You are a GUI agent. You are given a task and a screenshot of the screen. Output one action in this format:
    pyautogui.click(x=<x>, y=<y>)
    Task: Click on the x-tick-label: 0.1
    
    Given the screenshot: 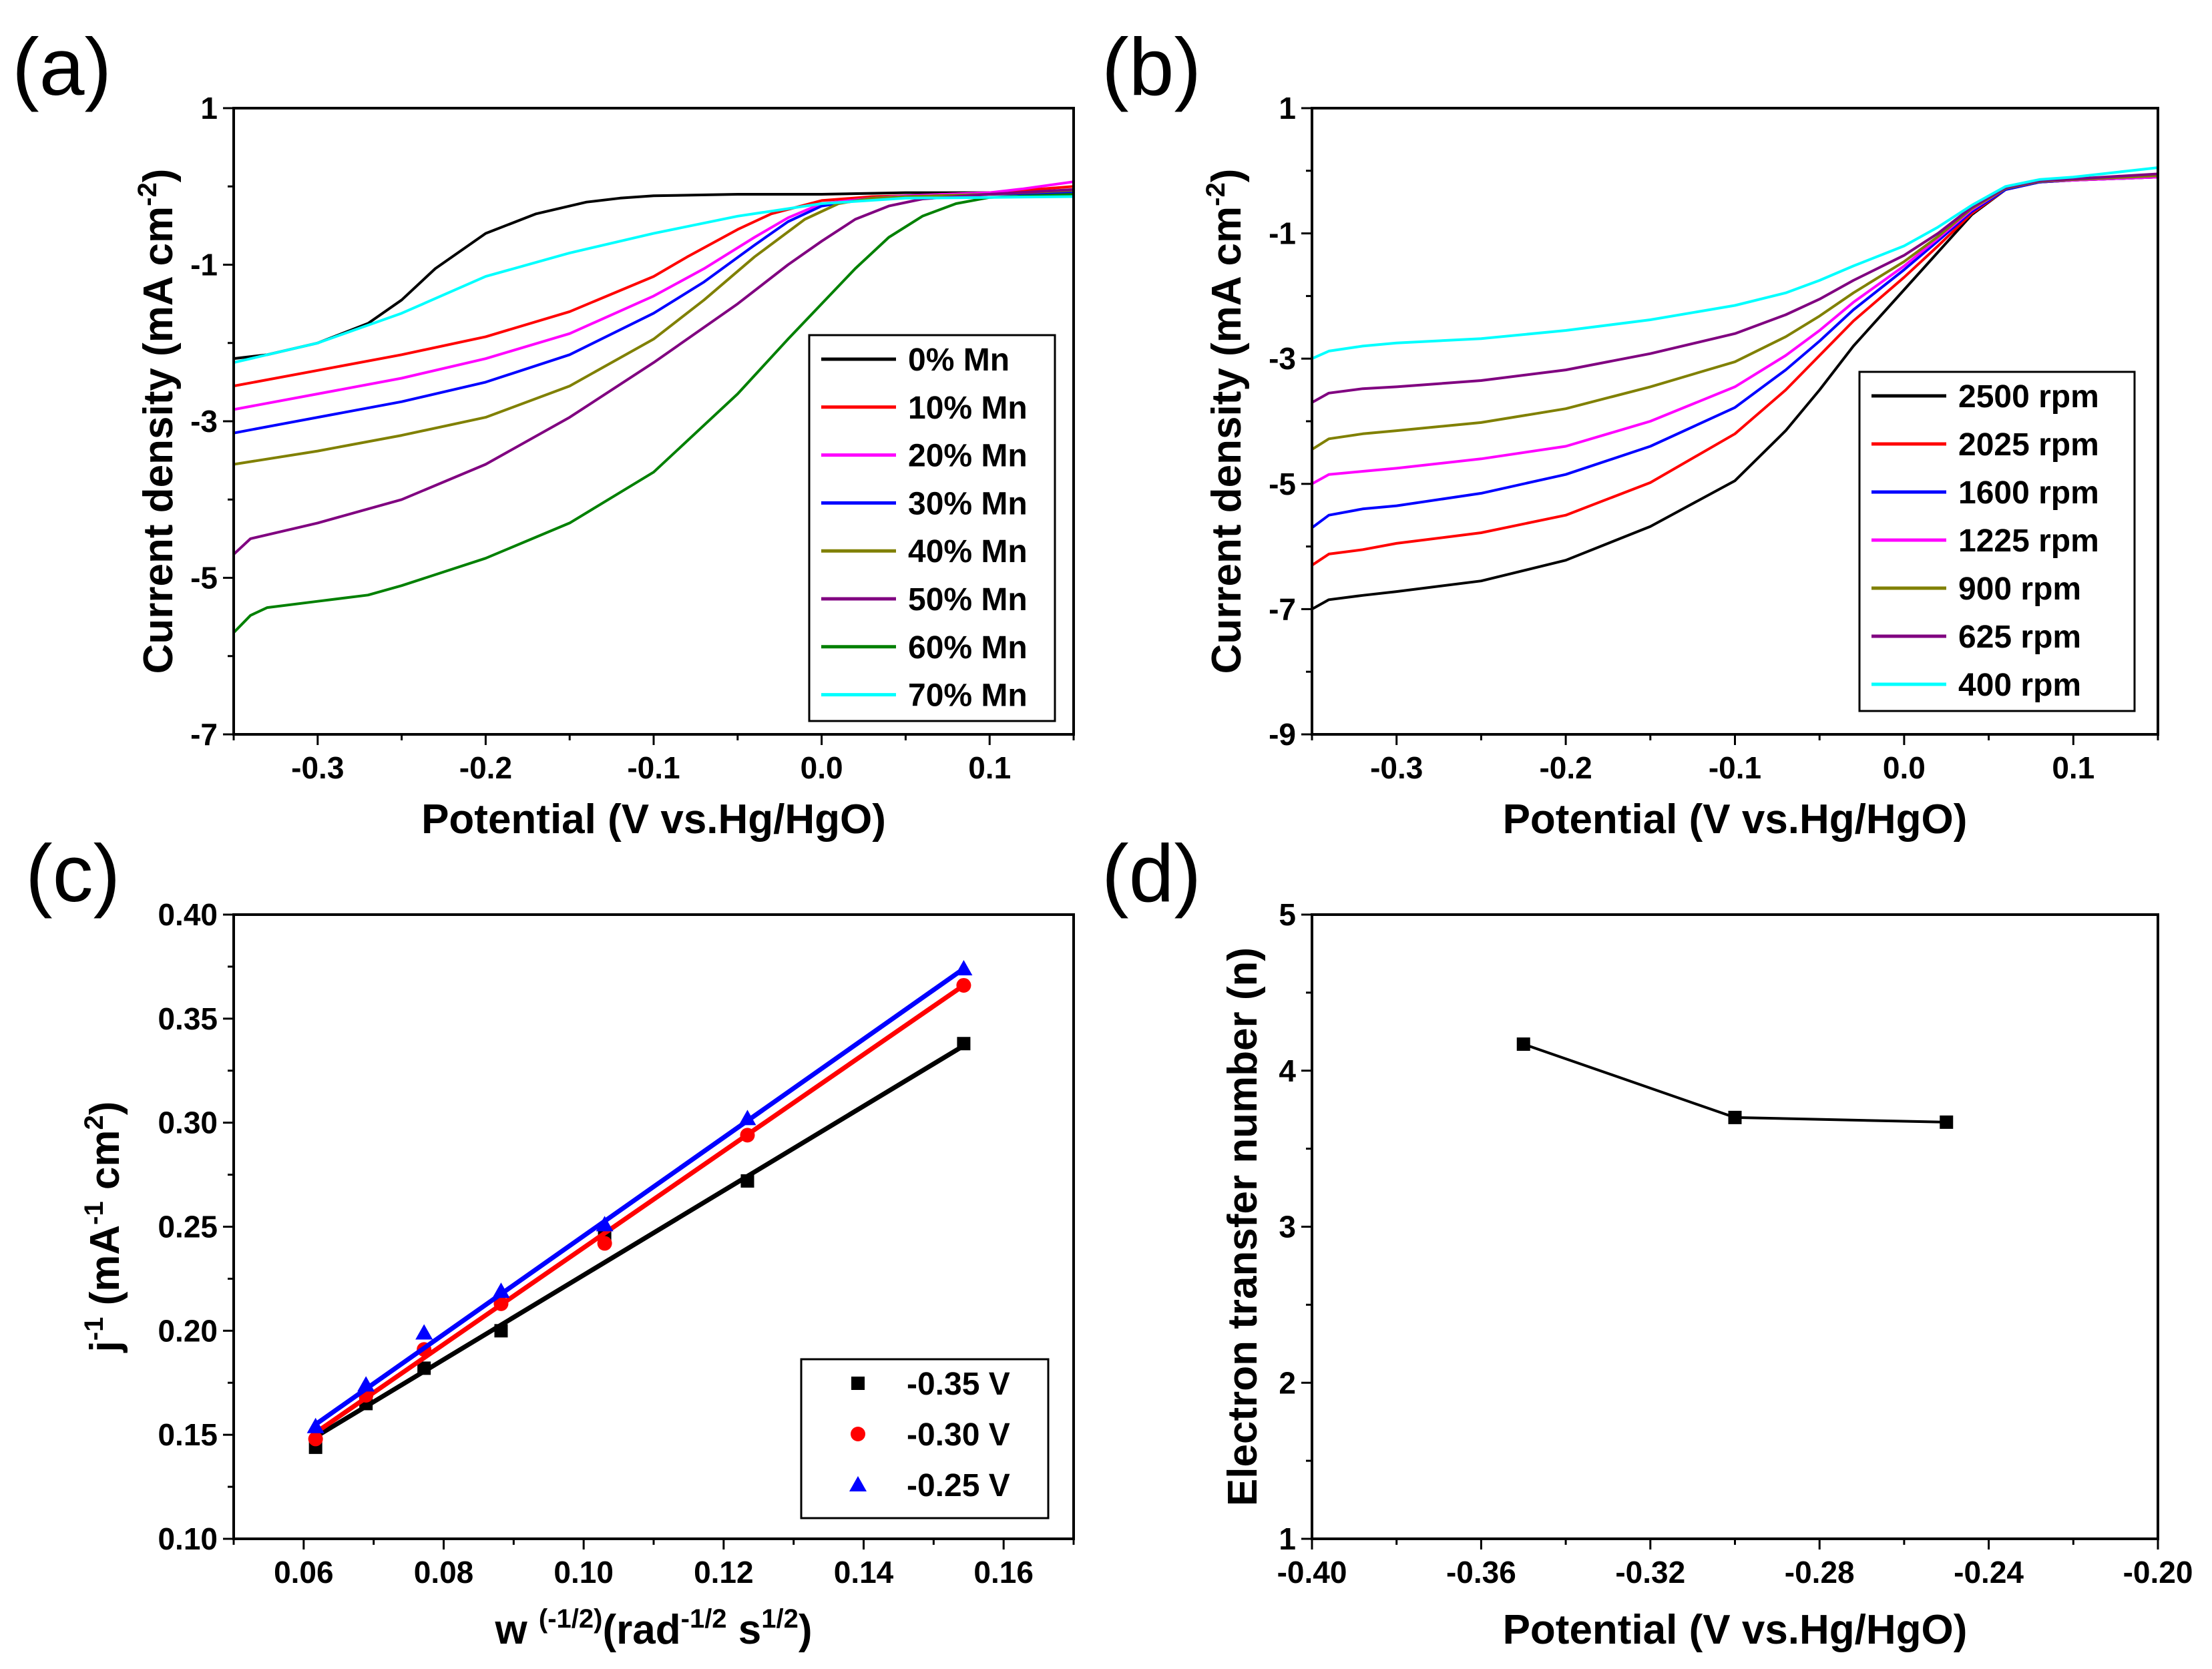 What is the action you would take?
    pyautogui.click(x=2073, y=767)
    